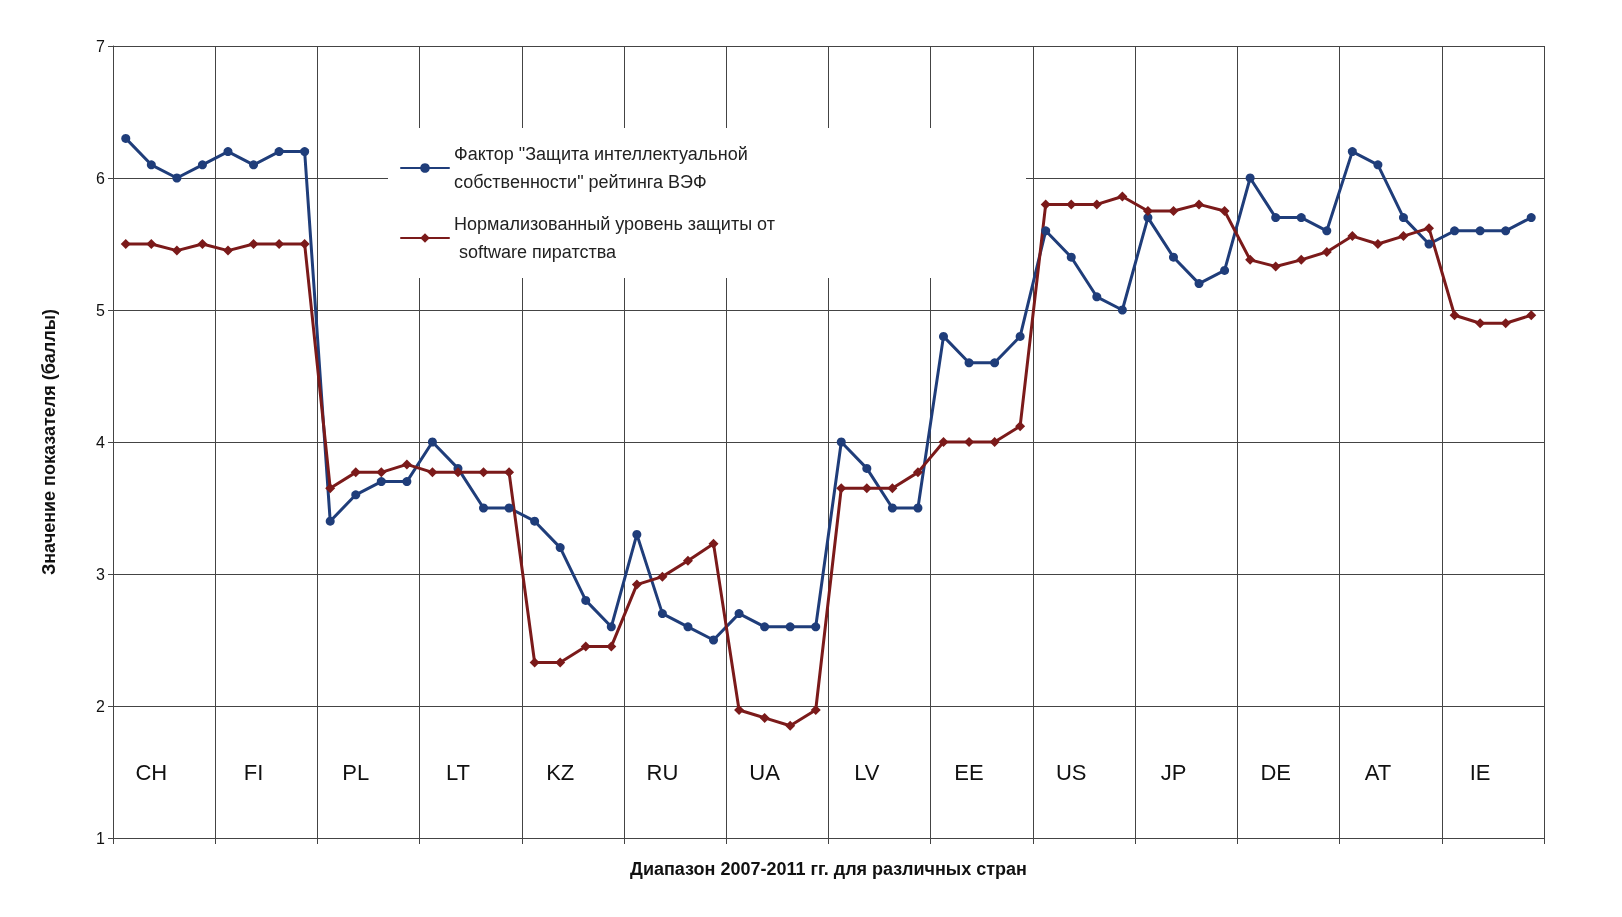  Describe the element at coordinates (101, 442) in the screenshot. I see `y-tick-label: 4` at that location.